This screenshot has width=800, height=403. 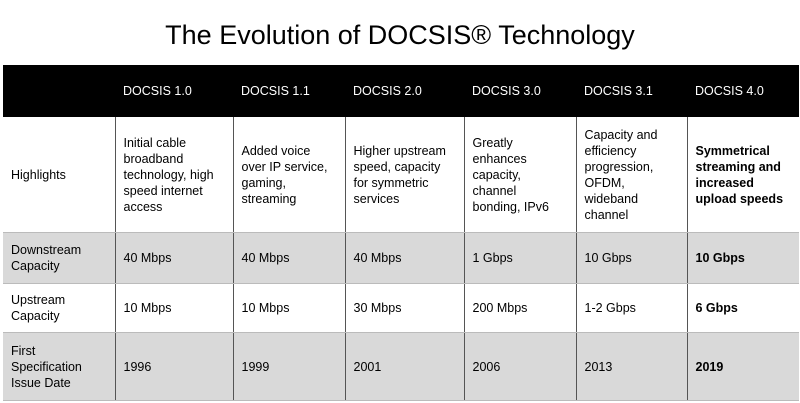 I want to click on table-cell: 1999, so click(x=288, y=366).